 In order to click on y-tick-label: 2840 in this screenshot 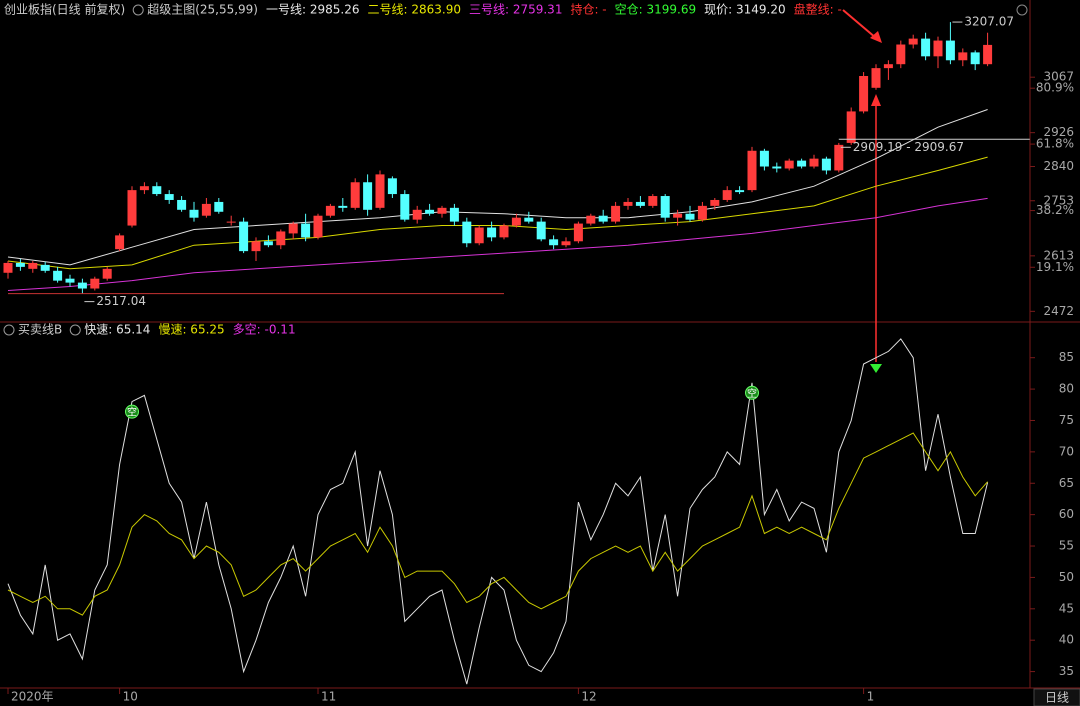, I will do `click(1058, 166)`.